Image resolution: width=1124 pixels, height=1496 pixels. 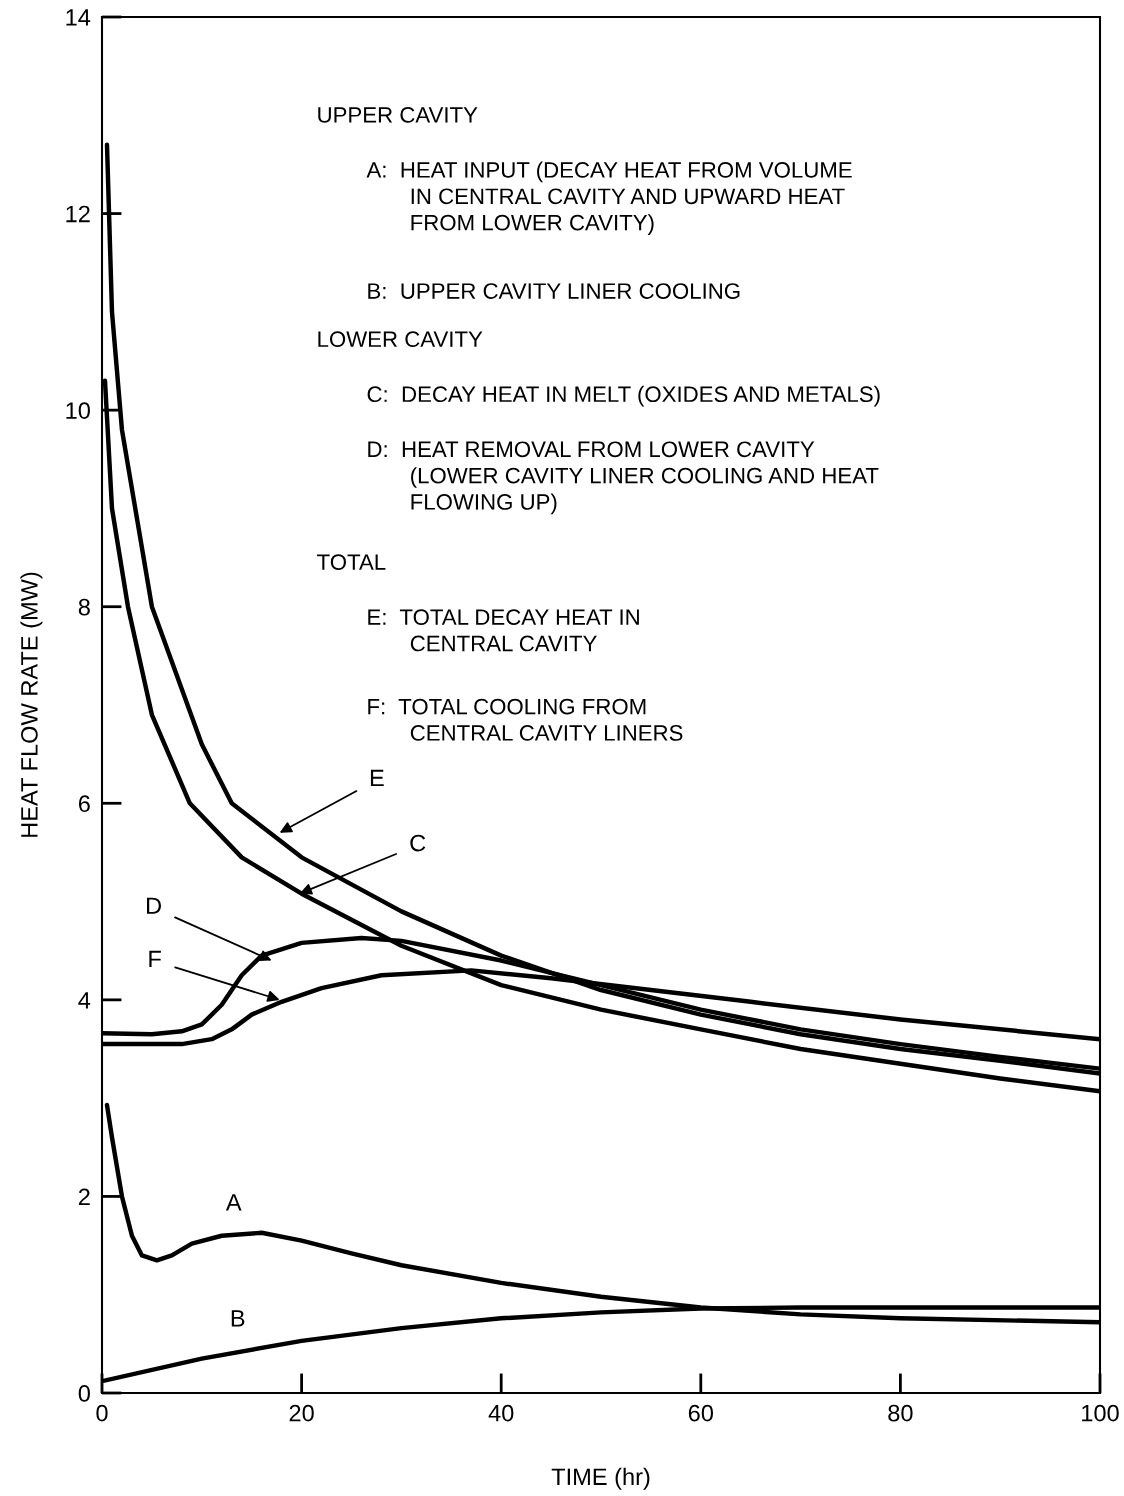 I want to click on annotation: F: TOTAL COOLING FROM CENTRAL CAVITY LINERS, so click(x=525, y=719).